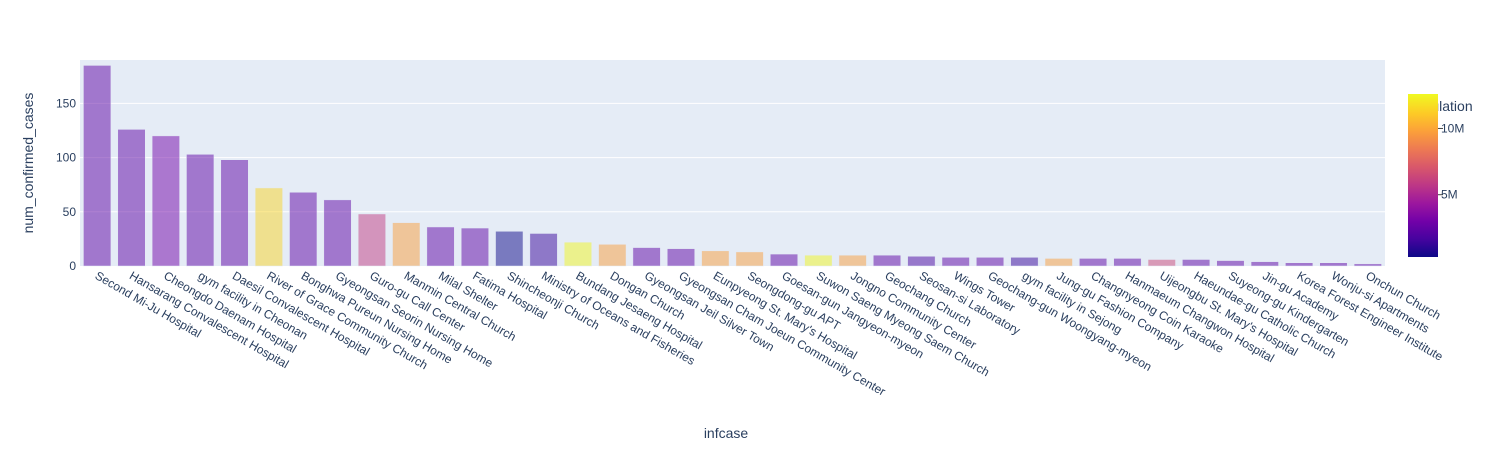 This screenshot has width=1503, height=455. I want to click on colorbar-gradient, so click(1423, 175).